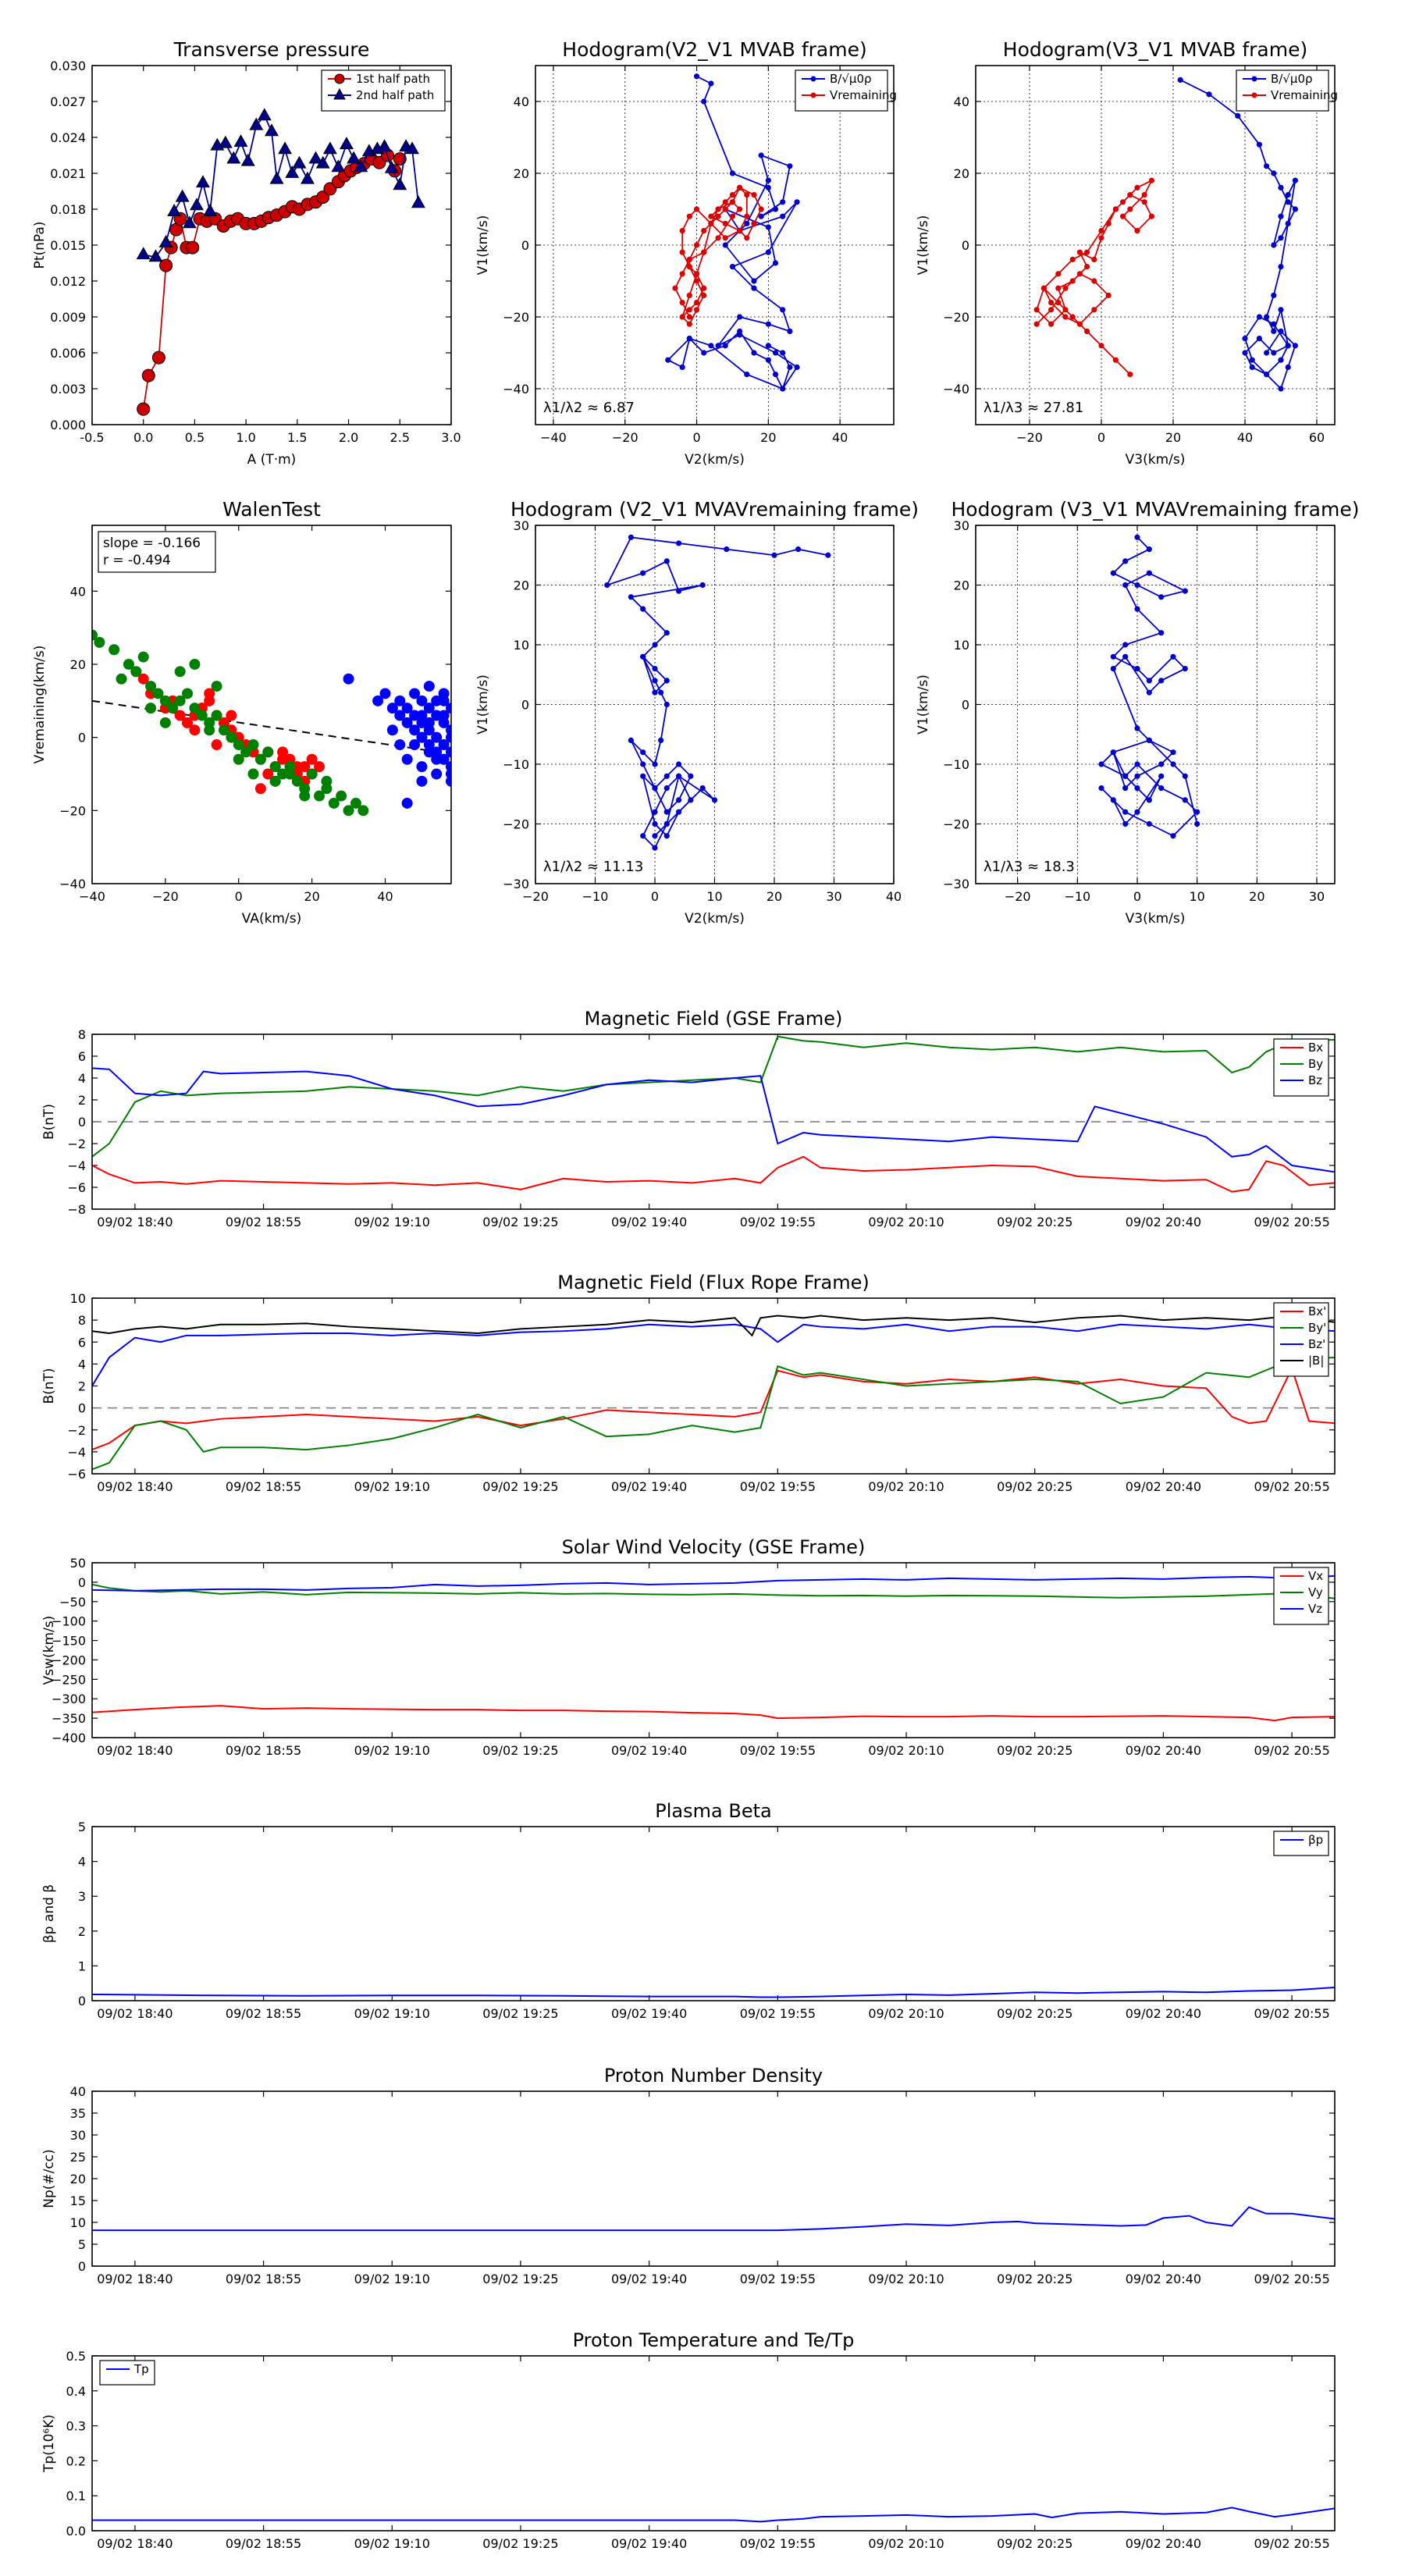  I want to click on eigenvalue-ratio: λ1/λ2 ≈ 6.87, so click(589, 408).